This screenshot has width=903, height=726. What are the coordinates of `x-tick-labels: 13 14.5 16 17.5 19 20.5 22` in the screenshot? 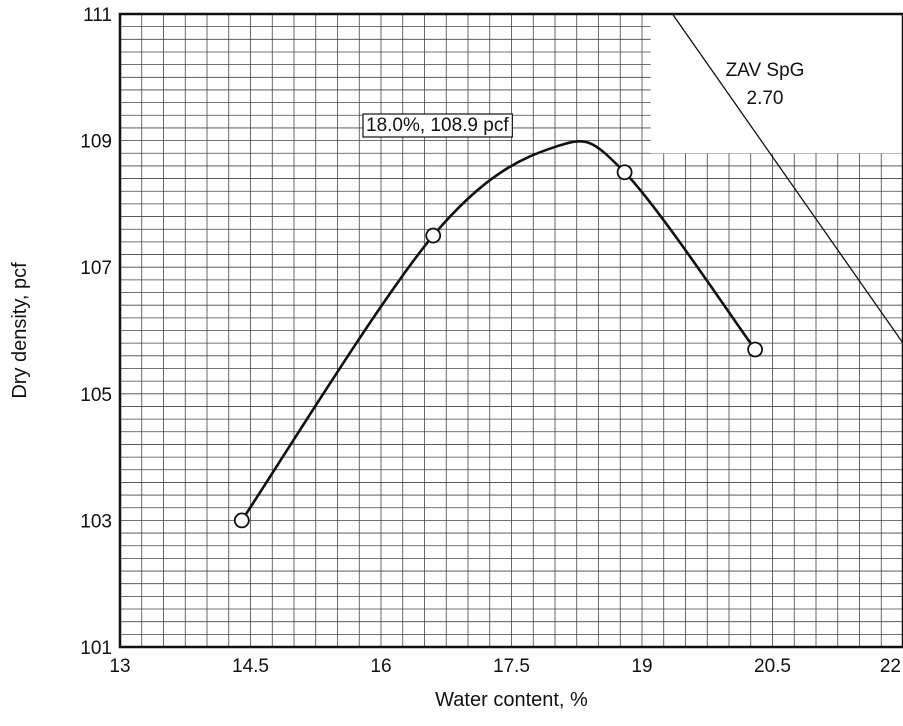 It's located at (505, 666).